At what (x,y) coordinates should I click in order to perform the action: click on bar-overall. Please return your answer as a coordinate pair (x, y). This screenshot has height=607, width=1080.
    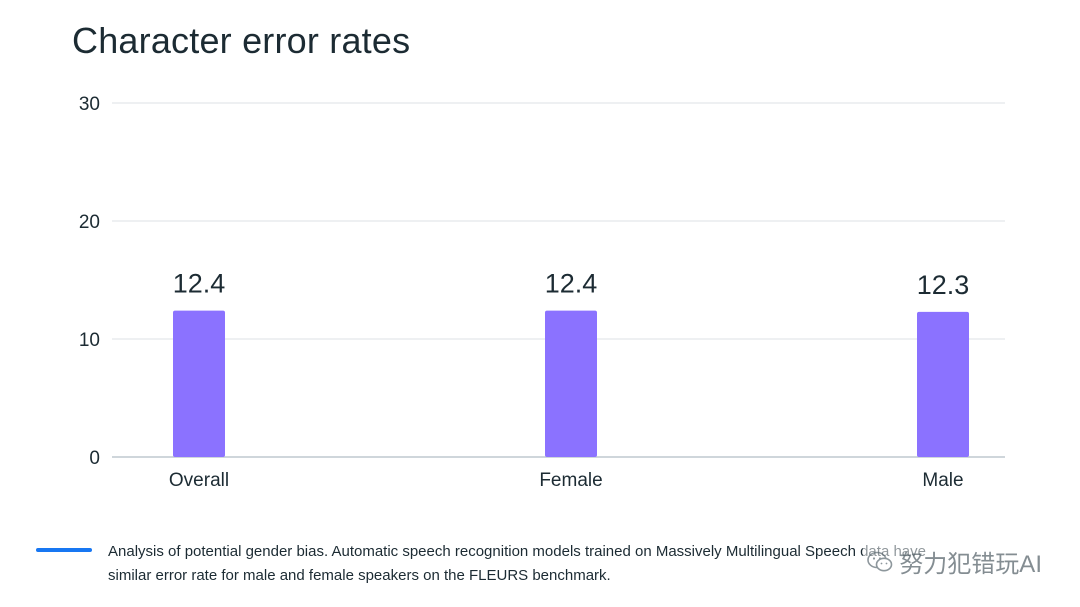
    Looking at the image, I should click on (199, 383).